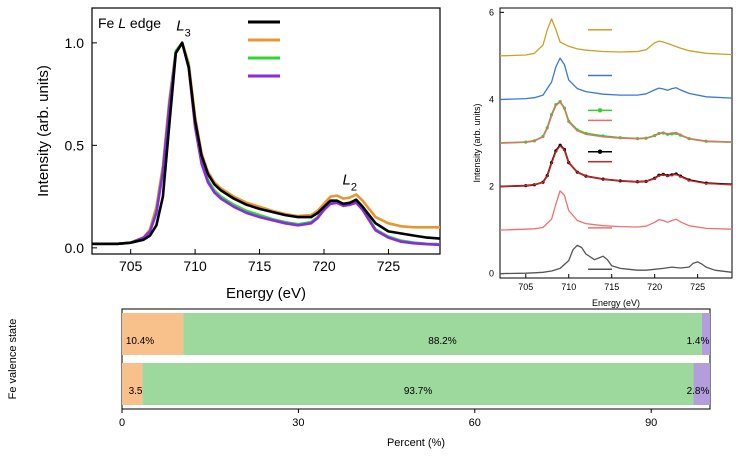 The image size is (736, 458). Describe the element at coordinates (654, 287) in the screenshot. I see `x-tick-label-b-720: 720` at that location.